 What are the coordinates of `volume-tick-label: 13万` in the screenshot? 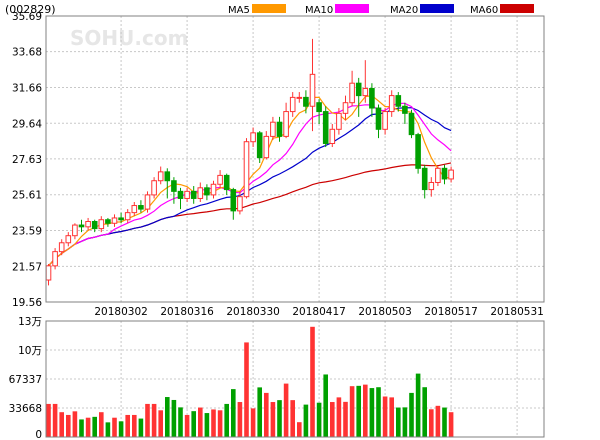 It's located at (30, 322).